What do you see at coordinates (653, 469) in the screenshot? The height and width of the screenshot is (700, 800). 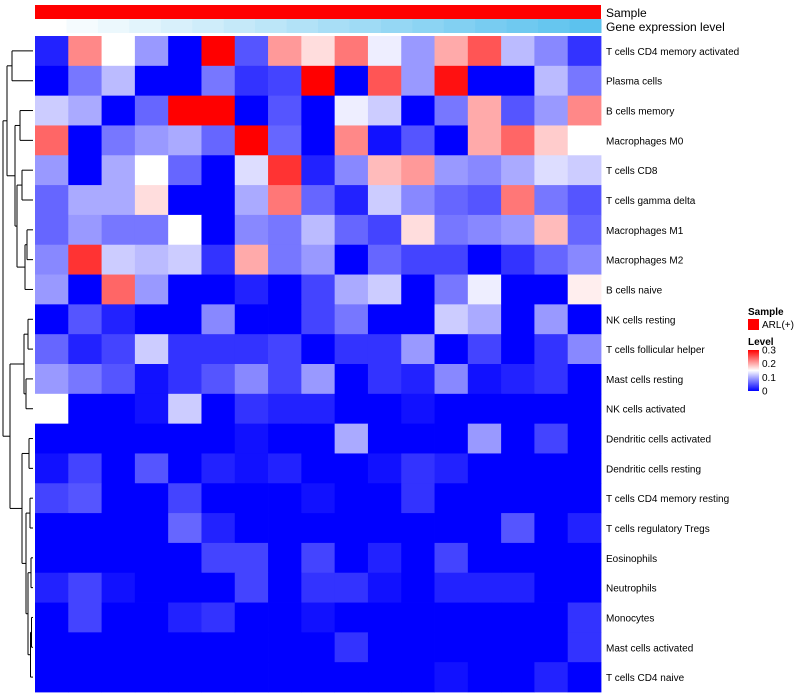 I see `row-label: Dendritic cells resting` at bounding box center [653, 469].